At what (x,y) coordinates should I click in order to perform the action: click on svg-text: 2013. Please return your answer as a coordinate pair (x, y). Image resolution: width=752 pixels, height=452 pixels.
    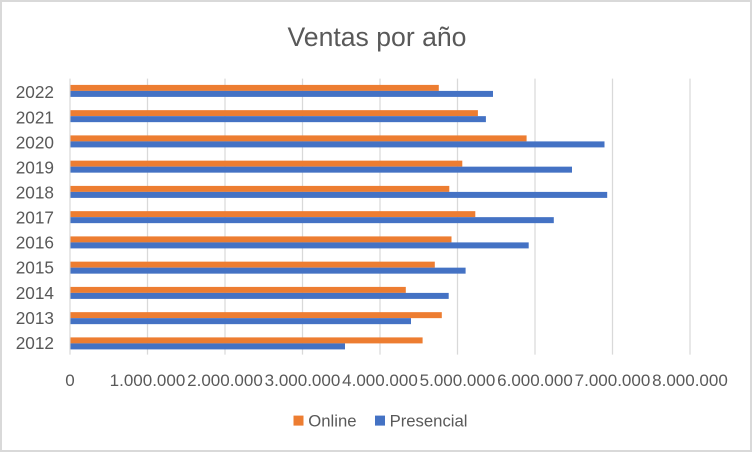
    Looking at the image, I should click on (35, 318).